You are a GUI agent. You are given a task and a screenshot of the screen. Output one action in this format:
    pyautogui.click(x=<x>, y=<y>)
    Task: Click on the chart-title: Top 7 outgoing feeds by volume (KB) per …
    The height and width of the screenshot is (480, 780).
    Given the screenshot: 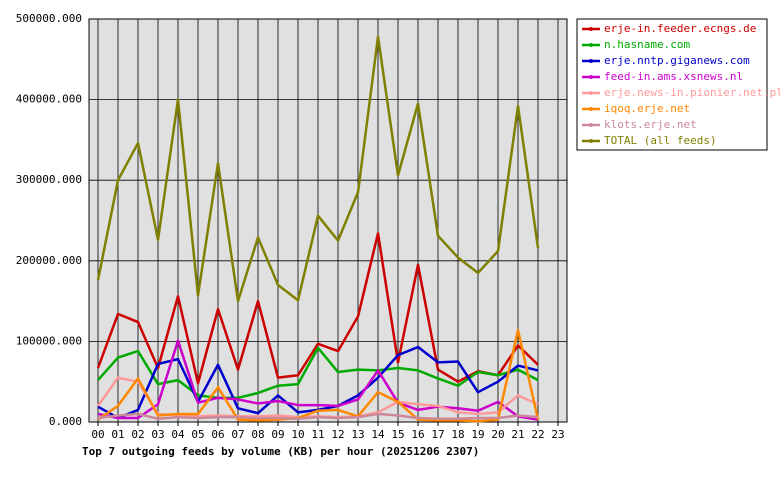 What is the action you would take?
    pyautogui.click(x=280, y=451)
    